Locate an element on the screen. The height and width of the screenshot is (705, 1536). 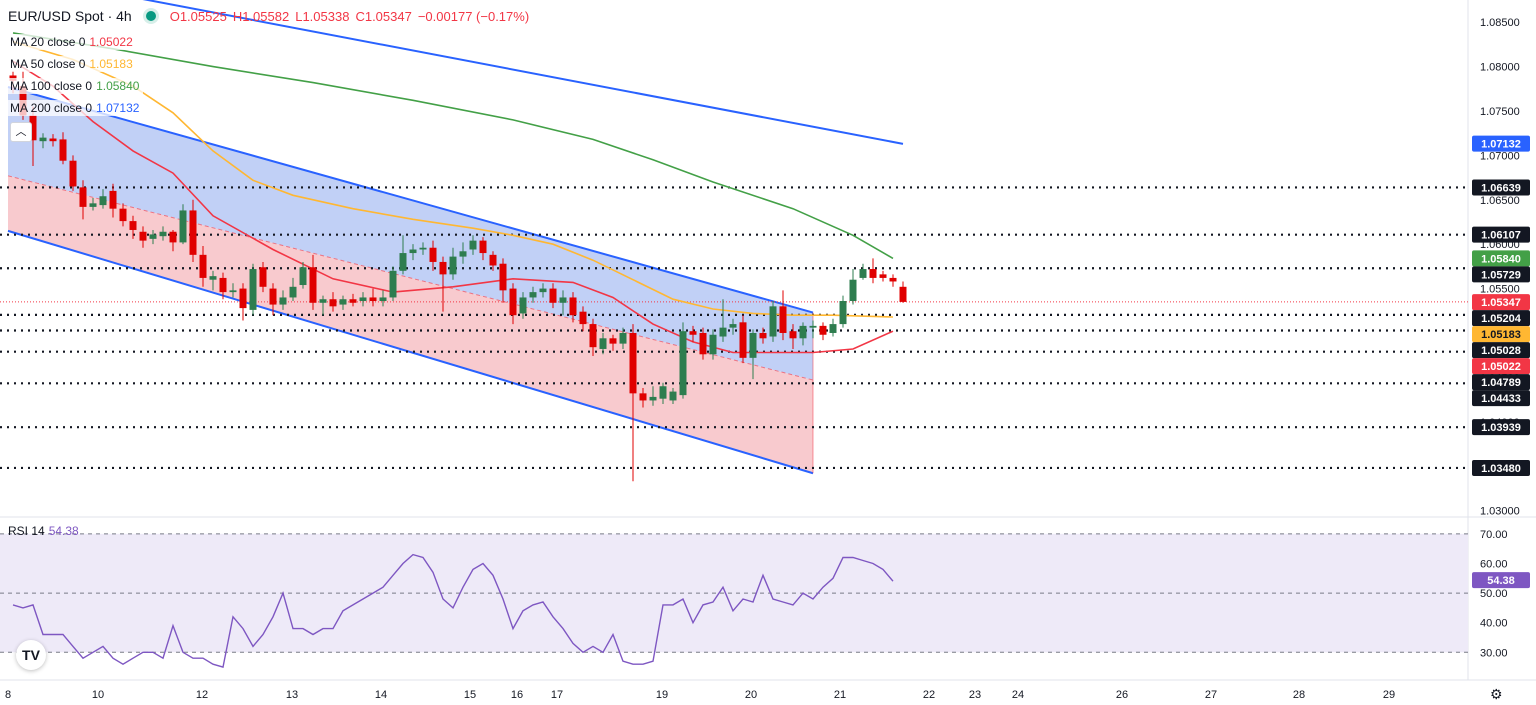
gear-icon: ⚙ is located at coordinates (1496, 694).